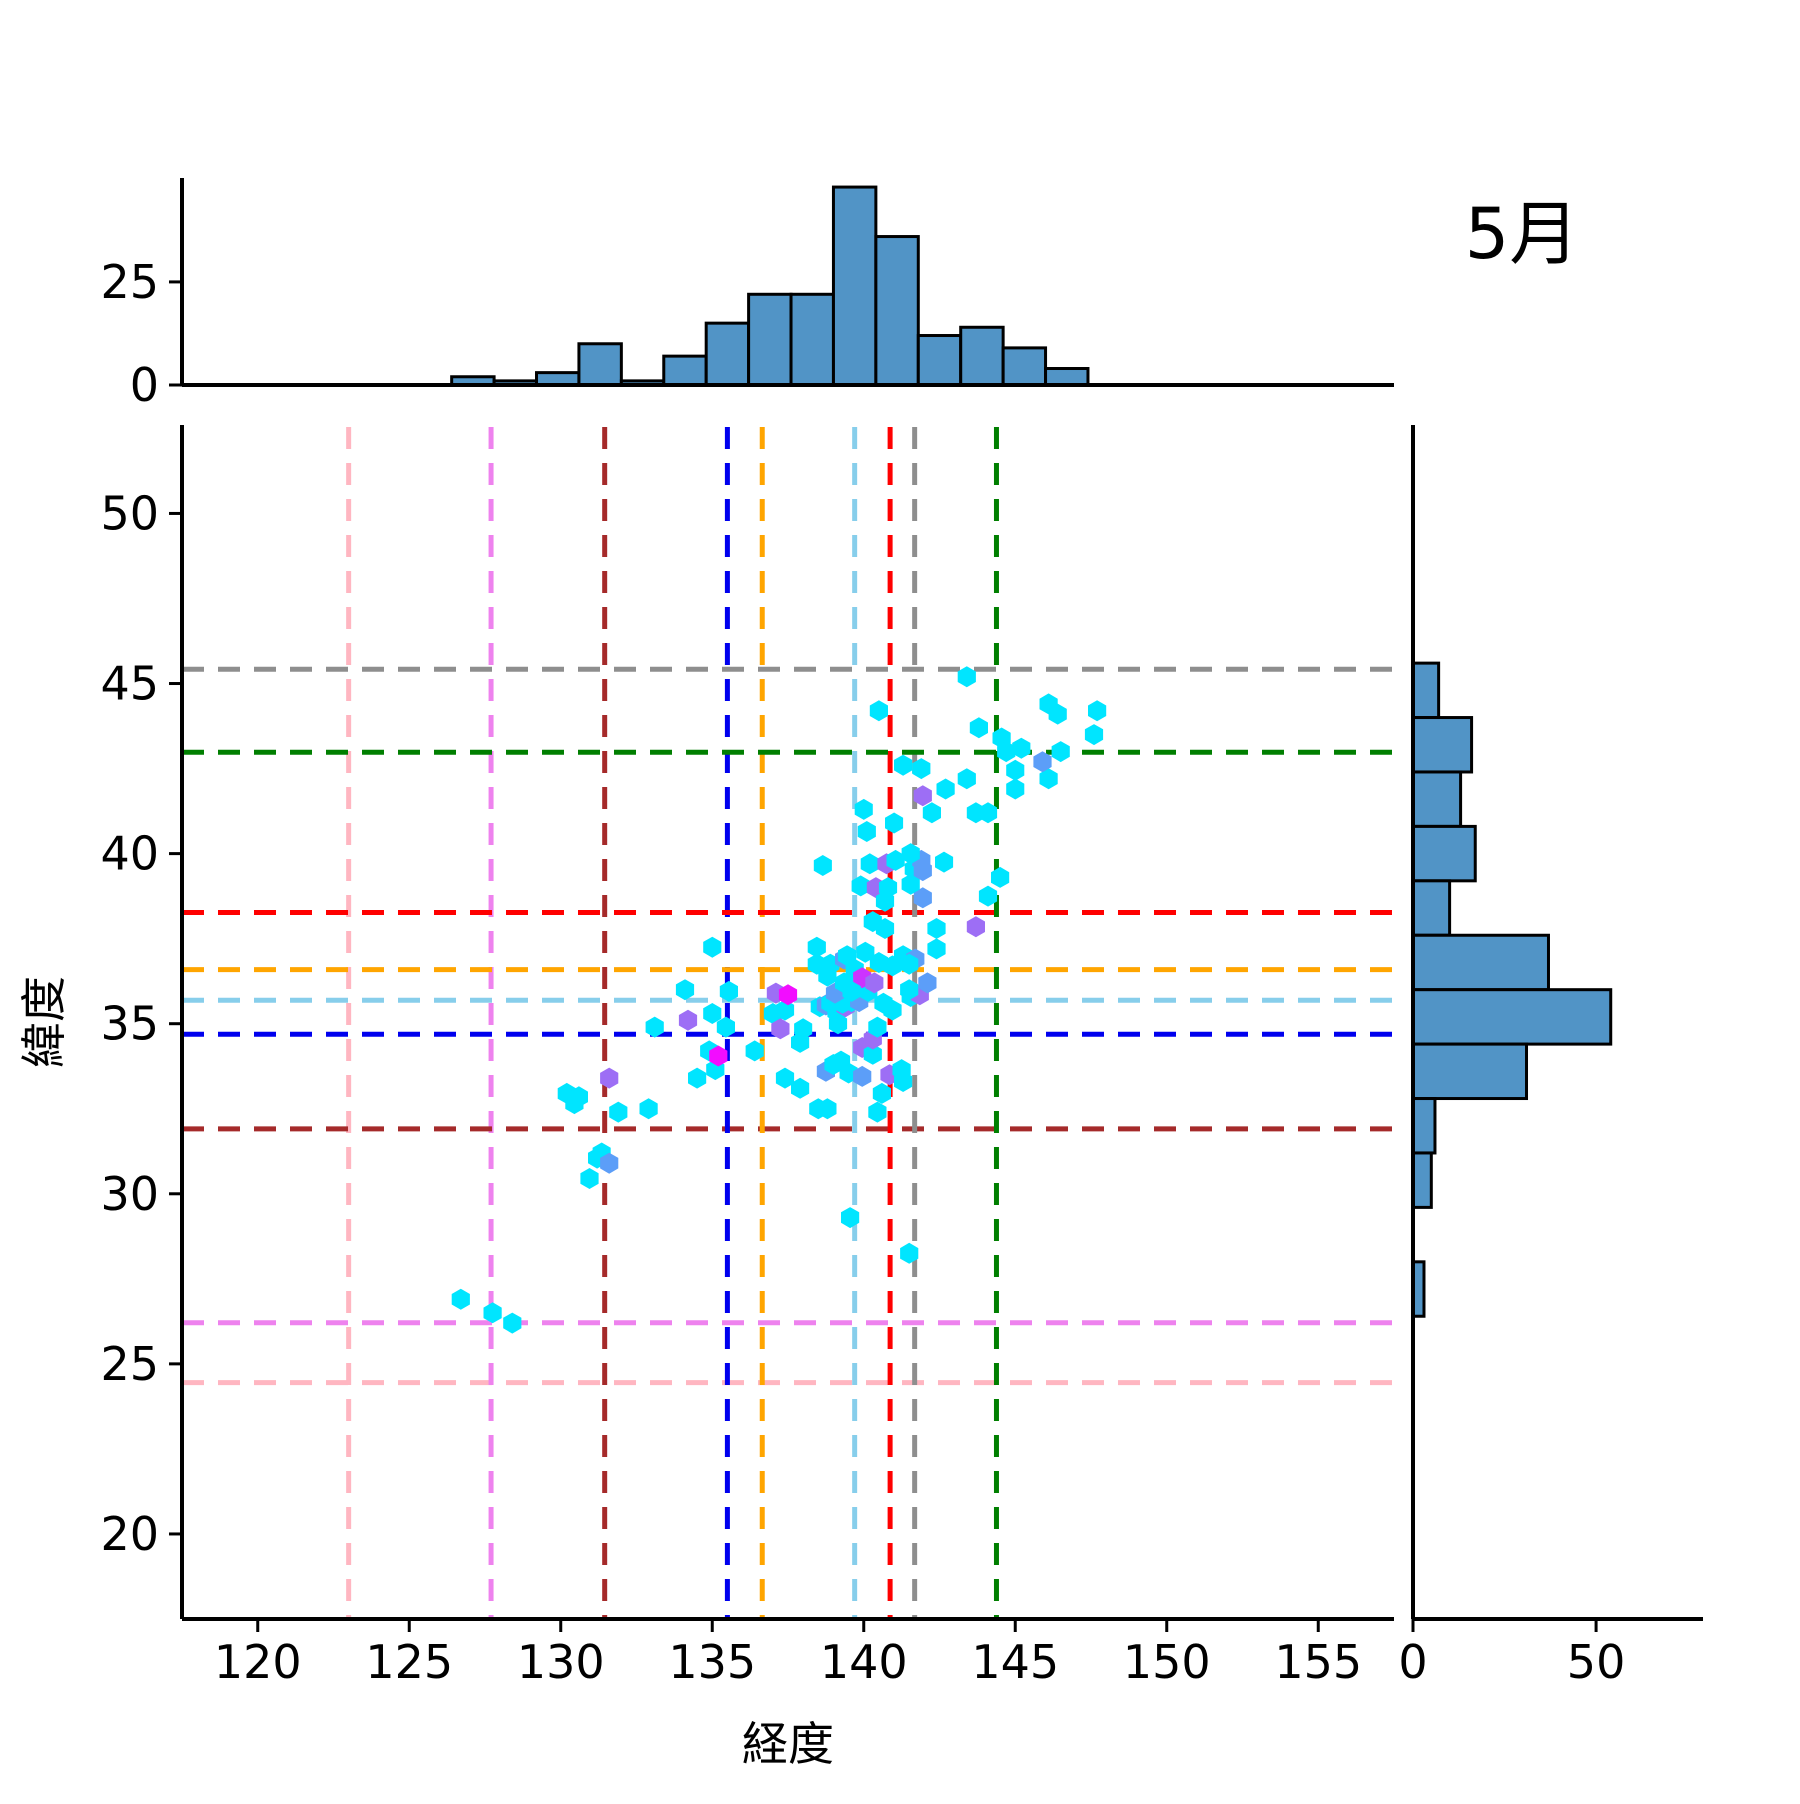 This screenshot has height=1804, width=1800. What do you see at coordinates (129, 1024) in the screenshot?
I see `y-tick-label: 35` at bounding box center [129, 1024].